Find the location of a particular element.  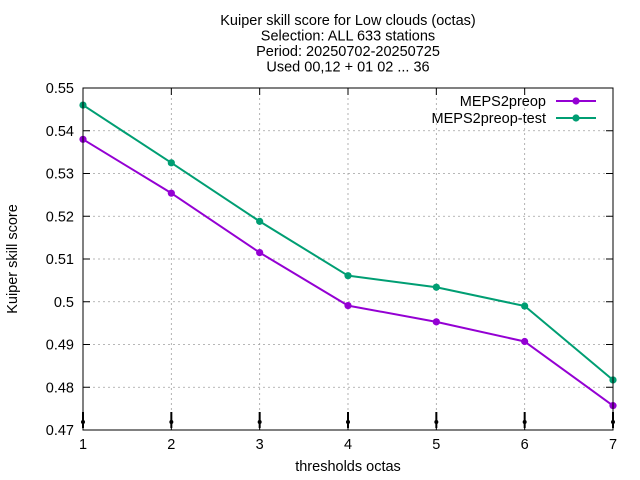

x-tick-label: 1 is located at coordinates (83, 445).